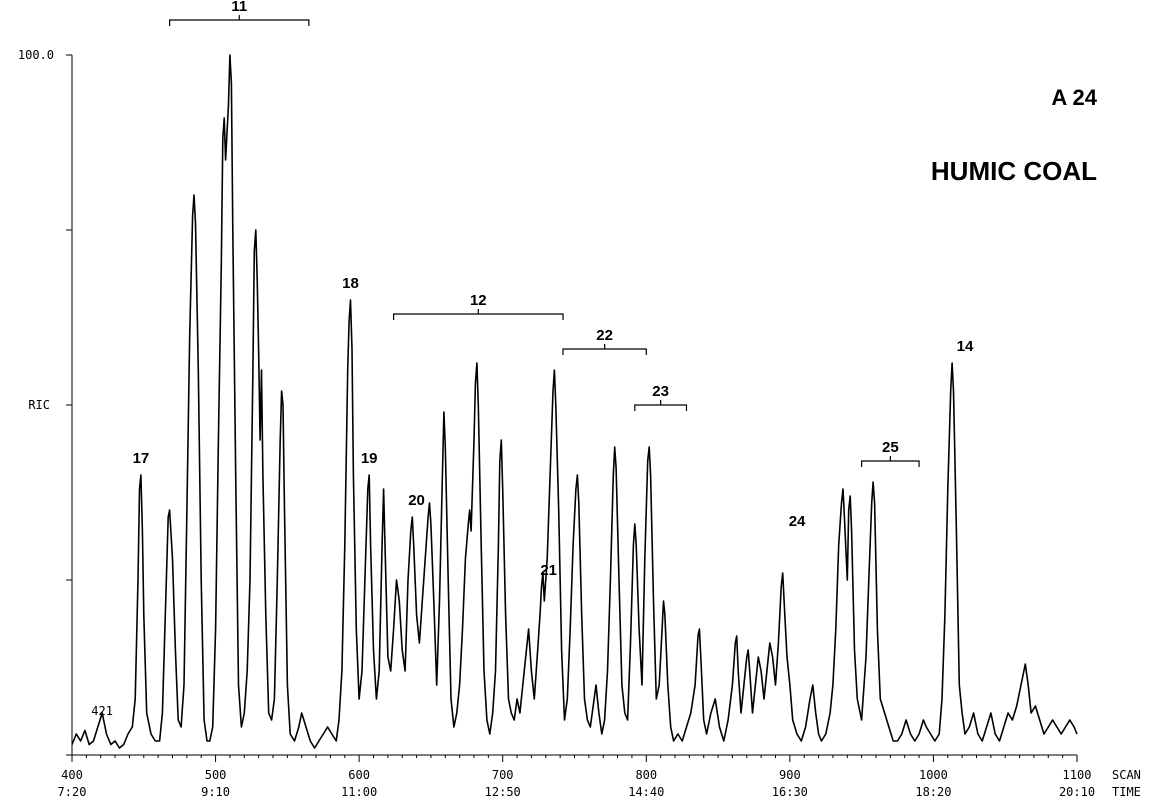  What do you see at coordinates (72, 792) in the screenshot?
I see `x-tick-label-time: 7:20` at bounding box center [72, 792].